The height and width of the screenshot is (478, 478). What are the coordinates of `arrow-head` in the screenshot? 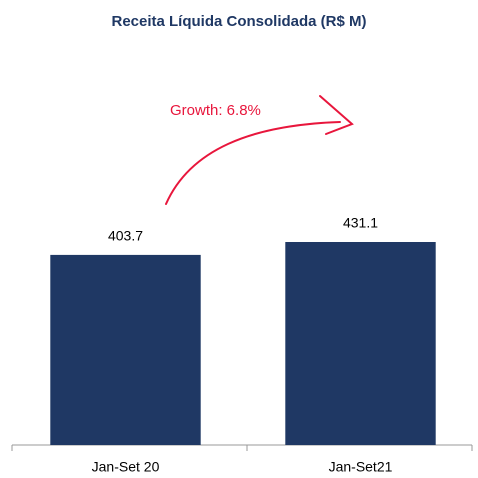 It's located at (336, 115).